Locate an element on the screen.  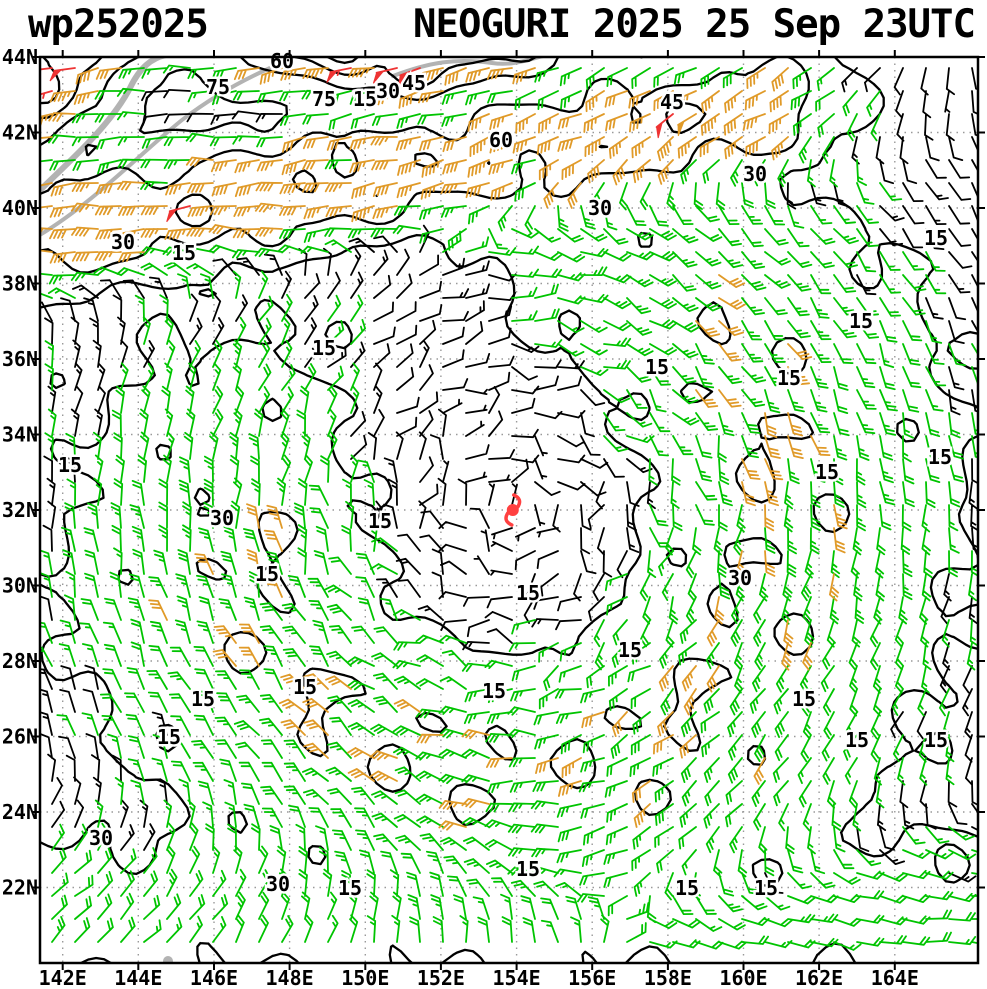
storm-id-label: wp252025 is located at coordinates (118, 24).